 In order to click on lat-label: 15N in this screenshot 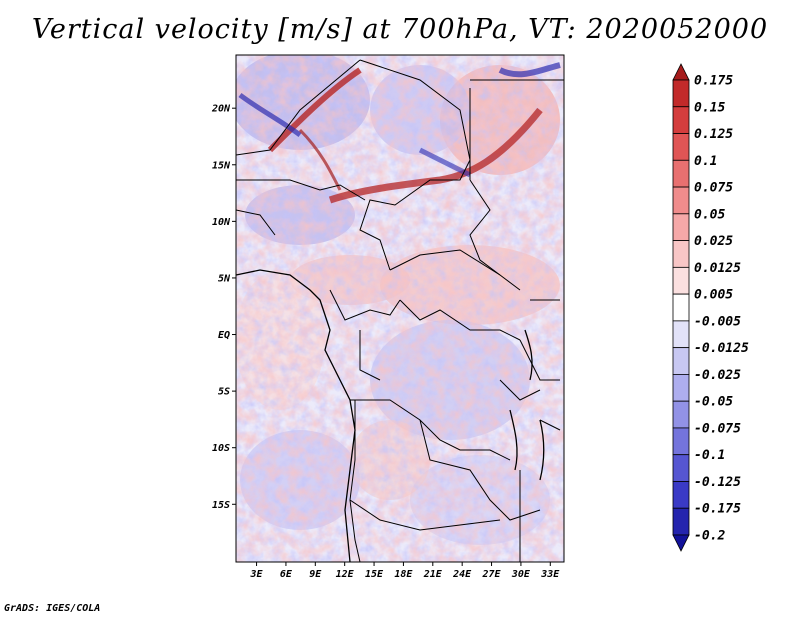, I will do `click(221, 165)`.